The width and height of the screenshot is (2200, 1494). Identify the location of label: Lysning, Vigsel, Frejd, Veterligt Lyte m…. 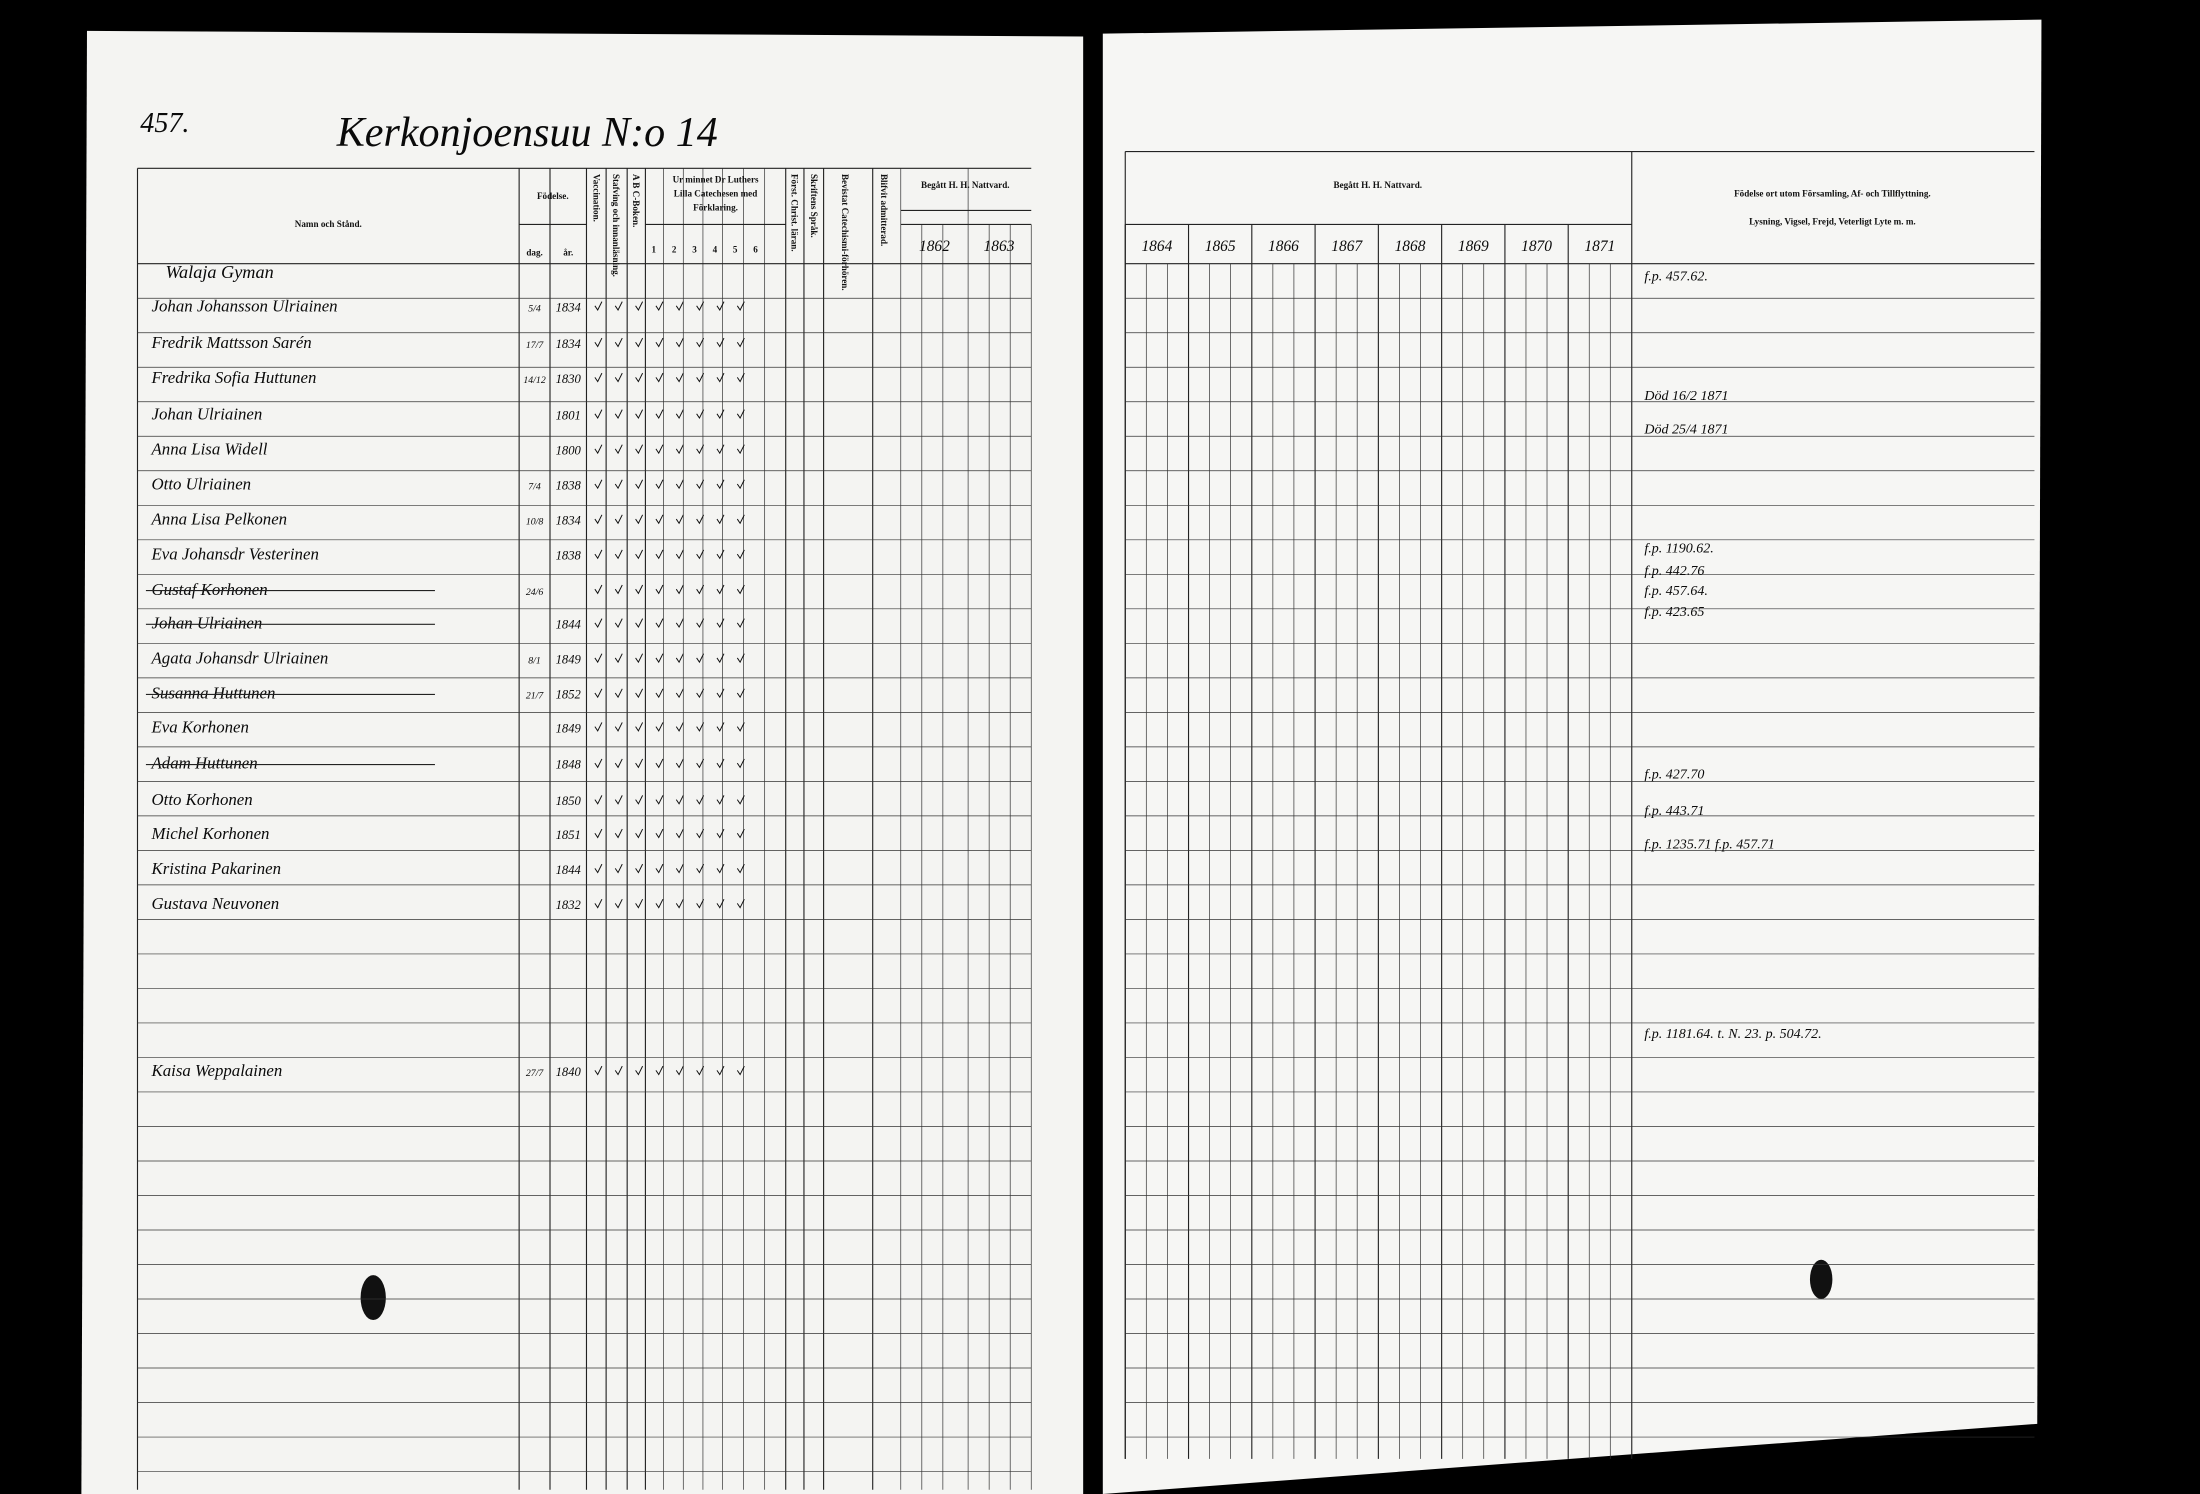
(1832, 221).